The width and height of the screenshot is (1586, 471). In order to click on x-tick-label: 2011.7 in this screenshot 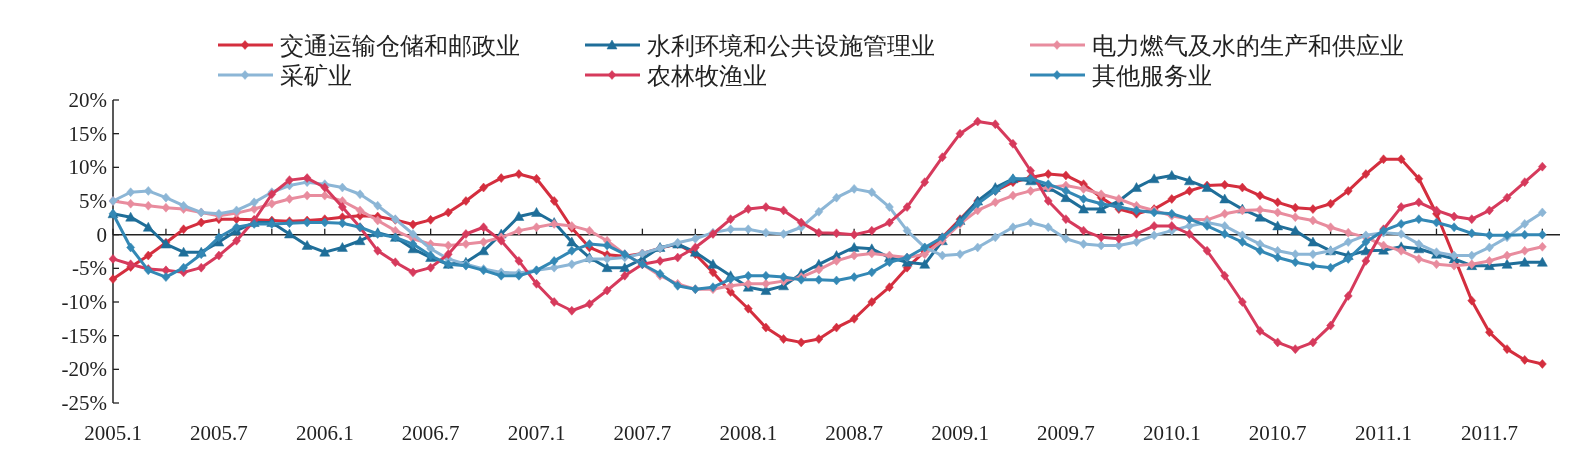, I will do `click(1489, 433)`.